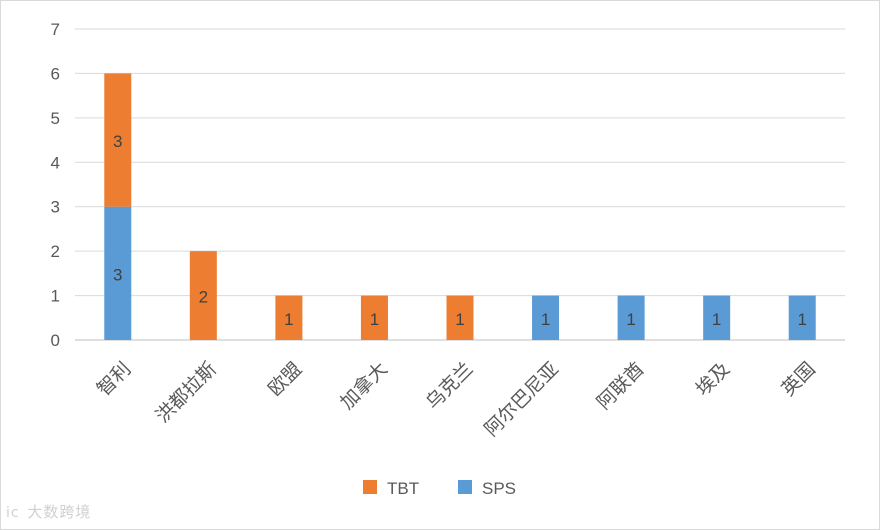 The width and height of the screenshot is (880, 530). Describe the element at coordinates (465, 487) in the screenshot. I see `legend-swatch-sps` at that location.